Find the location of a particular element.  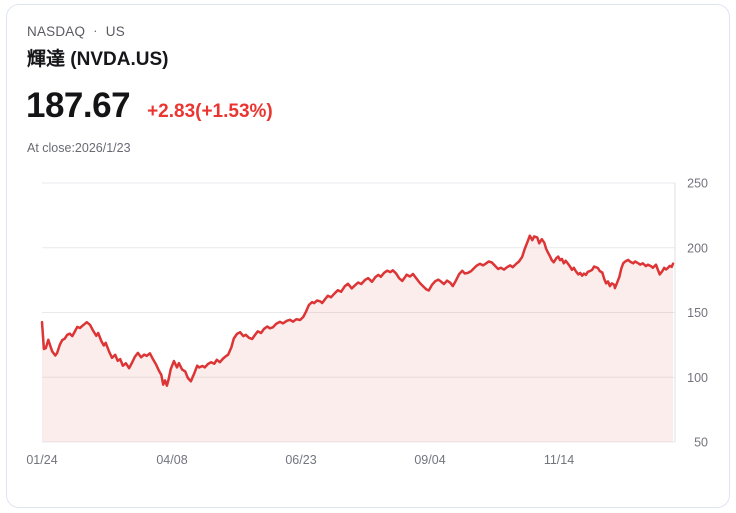

svg-text: 150 is located at coordinates (697, 313).